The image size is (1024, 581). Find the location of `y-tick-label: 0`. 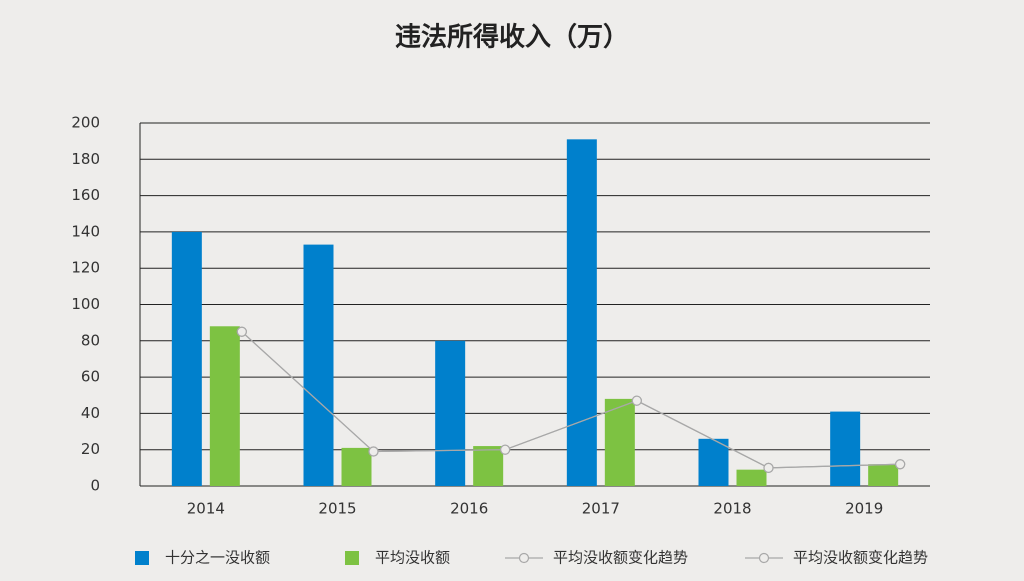

y-tick-label: 0 is located at coordinates (95, 486).